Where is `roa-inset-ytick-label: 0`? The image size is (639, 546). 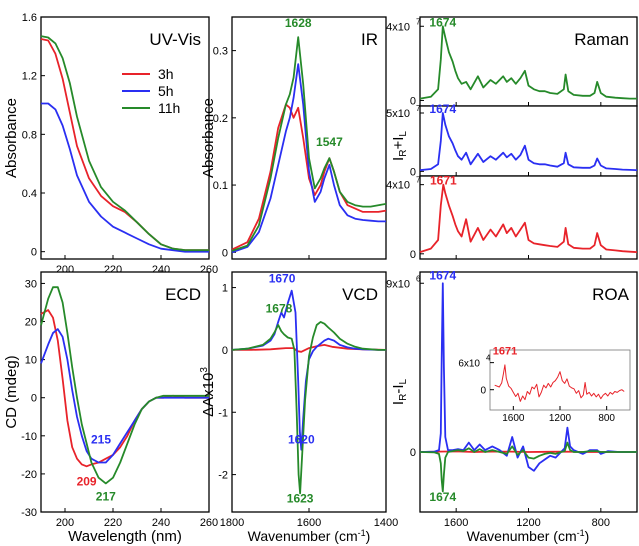
roa-inset-ytick-label: 0 is located at coordinates (483, 391).